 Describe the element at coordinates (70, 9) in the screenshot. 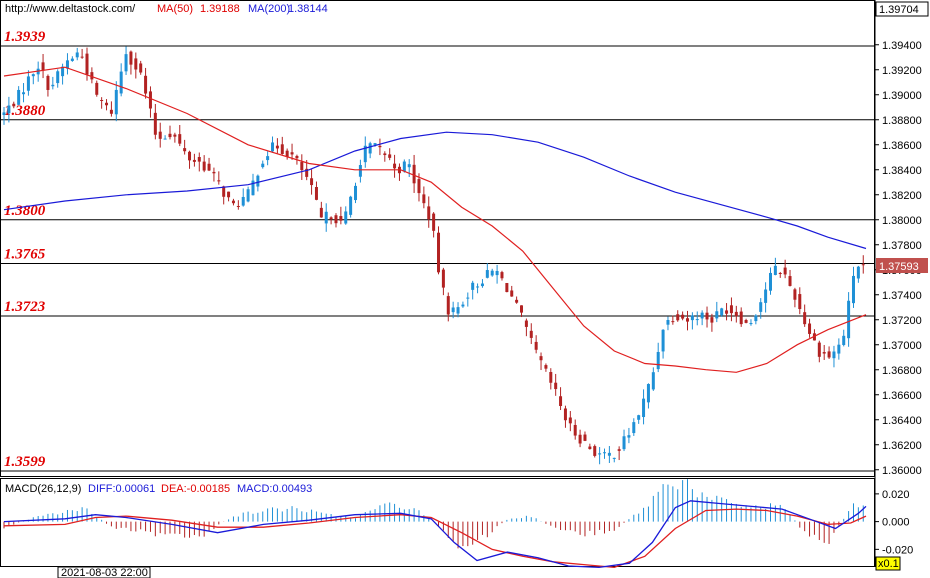

I see `source-url: http://www.deltastock.com/` at that location.